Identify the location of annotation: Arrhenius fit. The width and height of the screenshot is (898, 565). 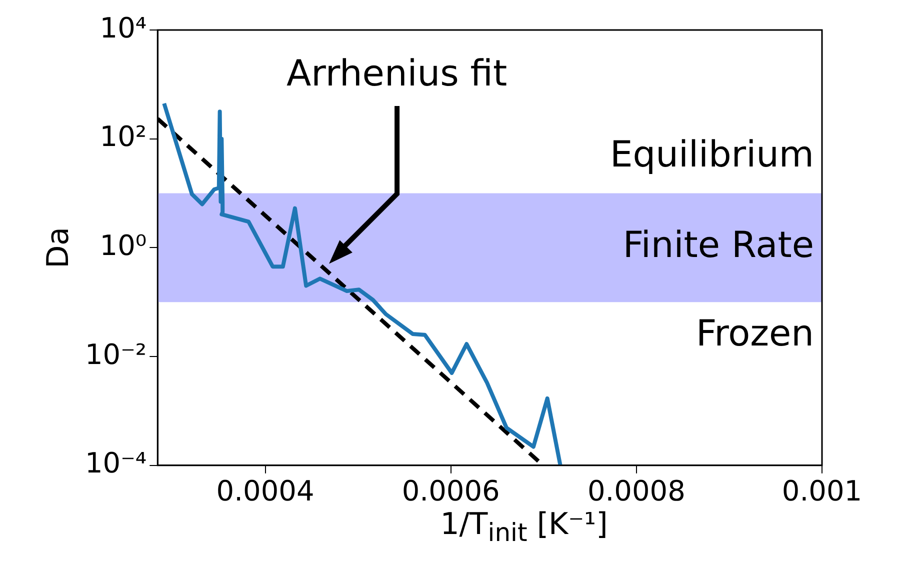
(397, 73).